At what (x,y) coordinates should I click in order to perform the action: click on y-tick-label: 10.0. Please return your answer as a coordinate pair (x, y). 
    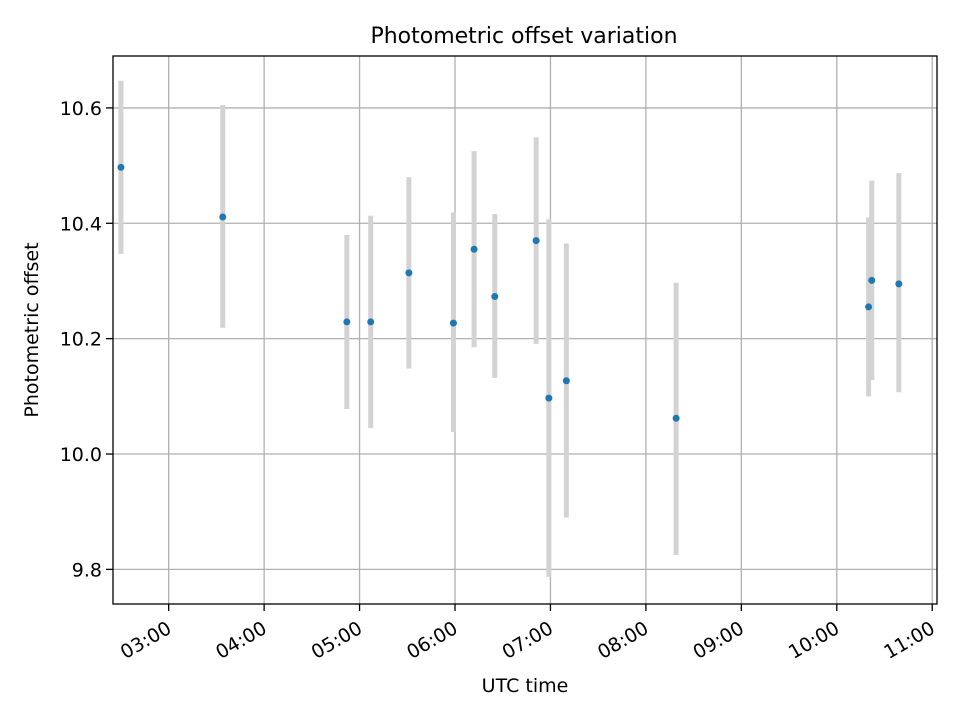
    Looking at the image, I should click on (81, 455).